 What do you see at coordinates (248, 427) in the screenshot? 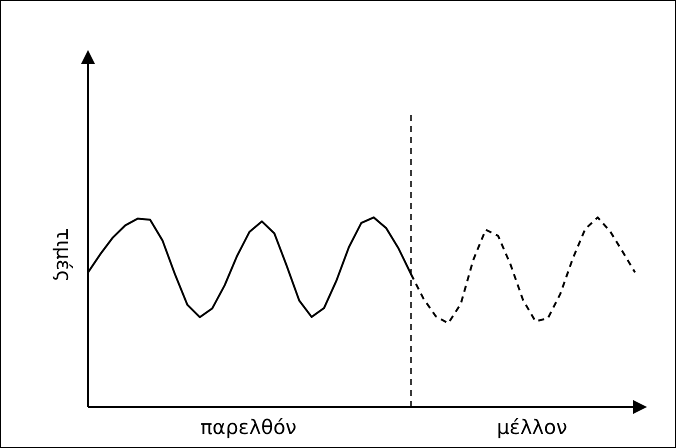
I see `text: παρελθόν` at bounding box center [248, 427].